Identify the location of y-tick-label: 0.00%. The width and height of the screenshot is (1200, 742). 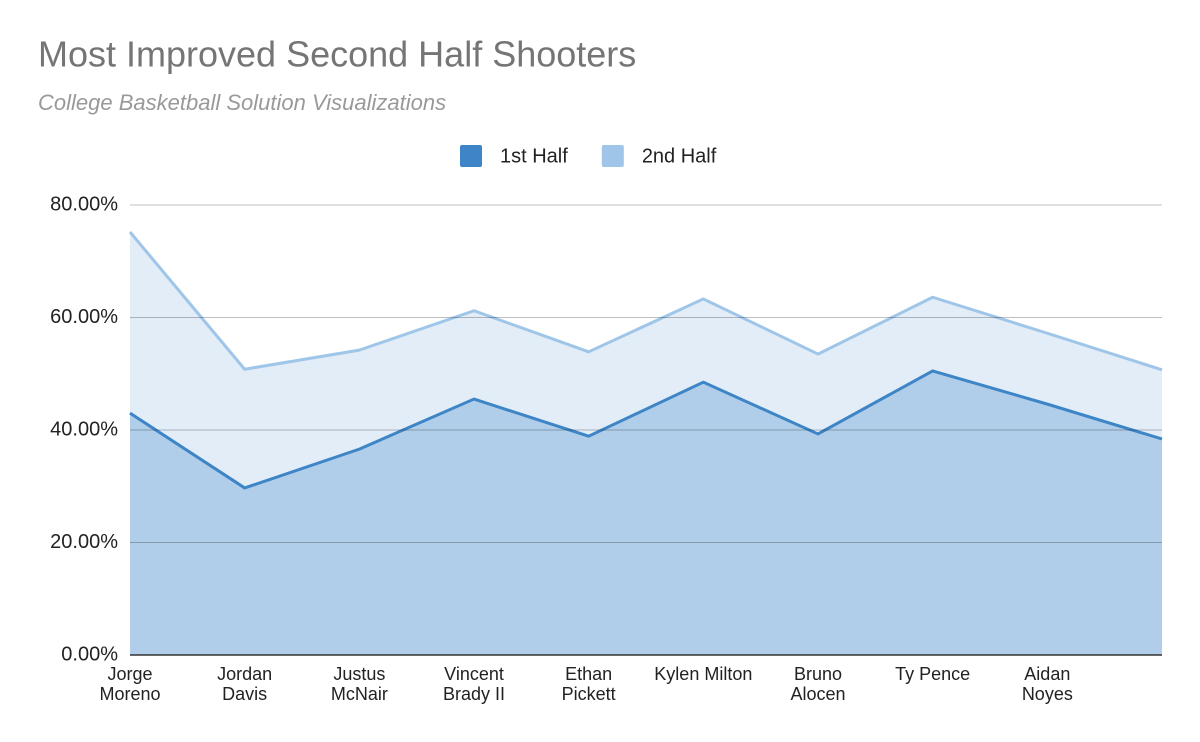
(89, 654).